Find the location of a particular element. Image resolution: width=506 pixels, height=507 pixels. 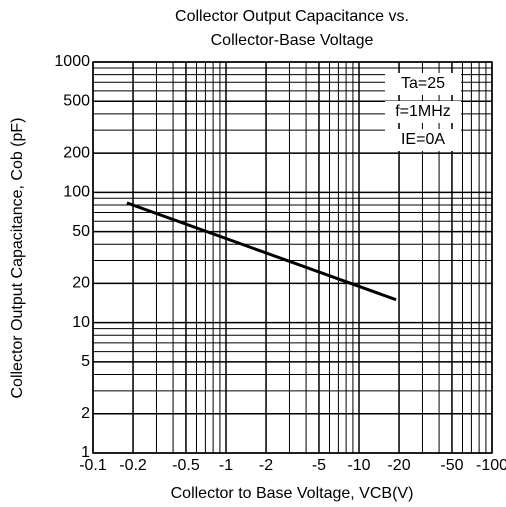

annotation: Ta=25 is located at coordinates (423, 83).